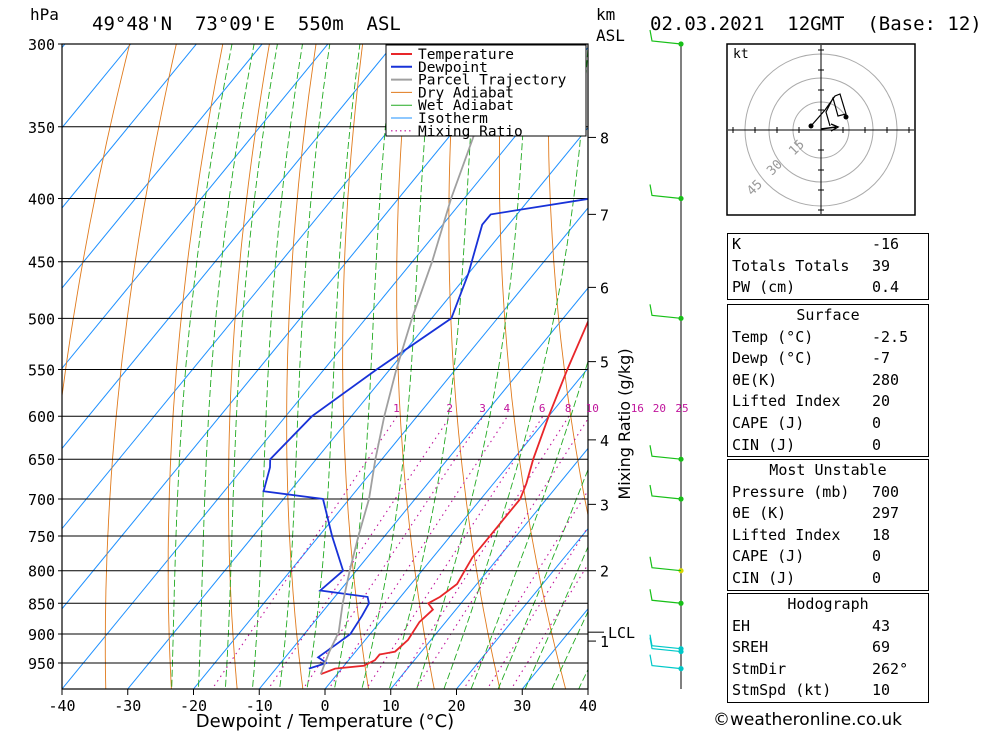 This screenshot has width=1000, height=733. Describe the element at coordinates (41, 263) in the screenshot. I see `pressure-tick-label: 450` at that location.